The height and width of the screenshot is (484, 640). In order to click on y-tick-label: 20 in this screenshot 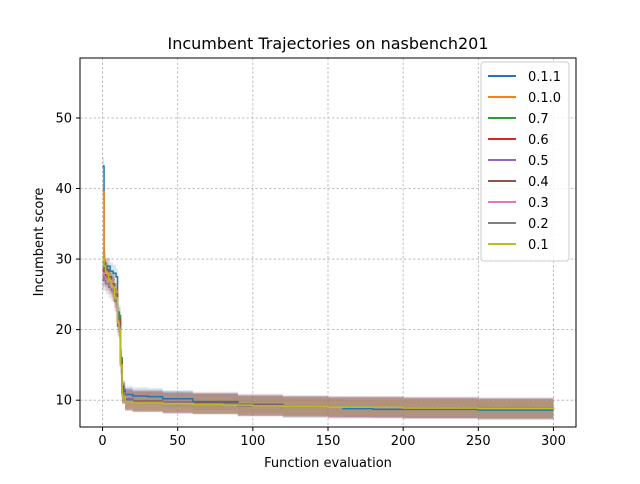, I will do `click(63, 330)`.